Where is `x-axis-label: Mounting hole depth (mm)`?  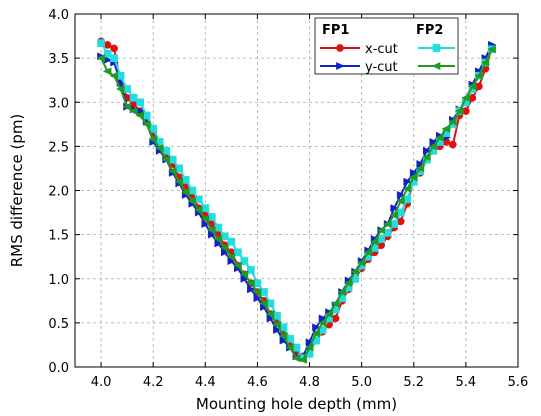
x-axis-label: Mounting hole depth (mm) is located at coordinates (296, 404).